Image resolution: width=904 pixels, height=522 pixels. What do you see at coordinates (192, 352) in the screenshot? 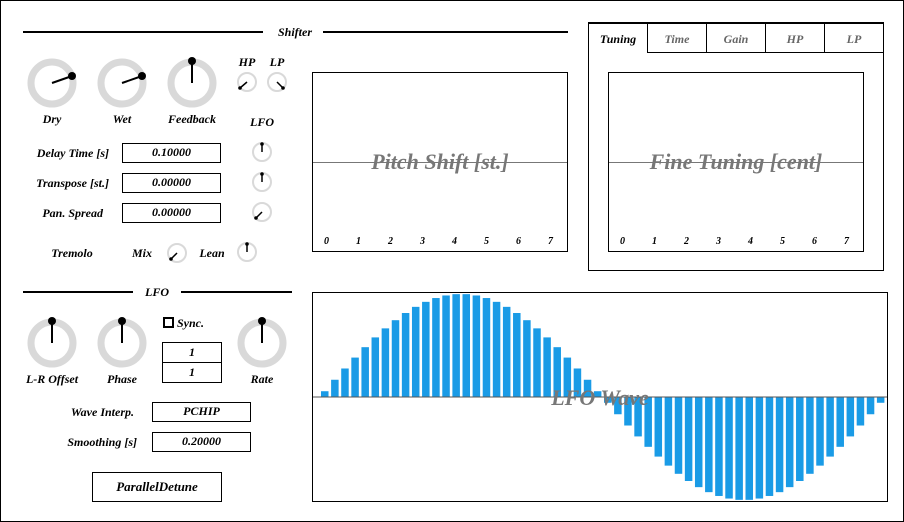
I see `sync-numerator-field: 1` at bounding box center [192, 352].